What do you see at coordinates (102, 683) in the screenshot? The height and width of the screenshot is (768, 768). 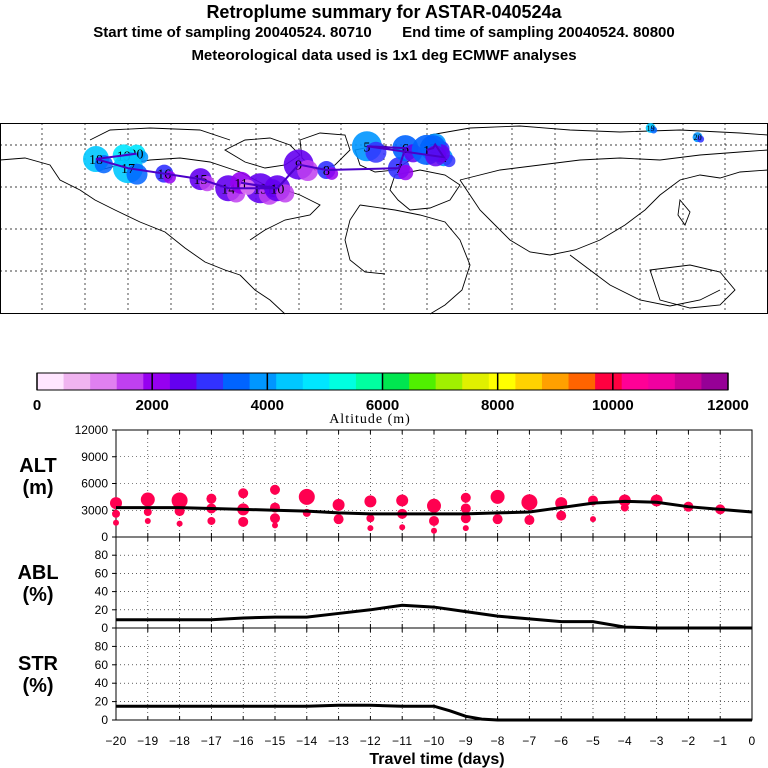 I see `y-tick-label: 40` at bounding box center [102, 683].